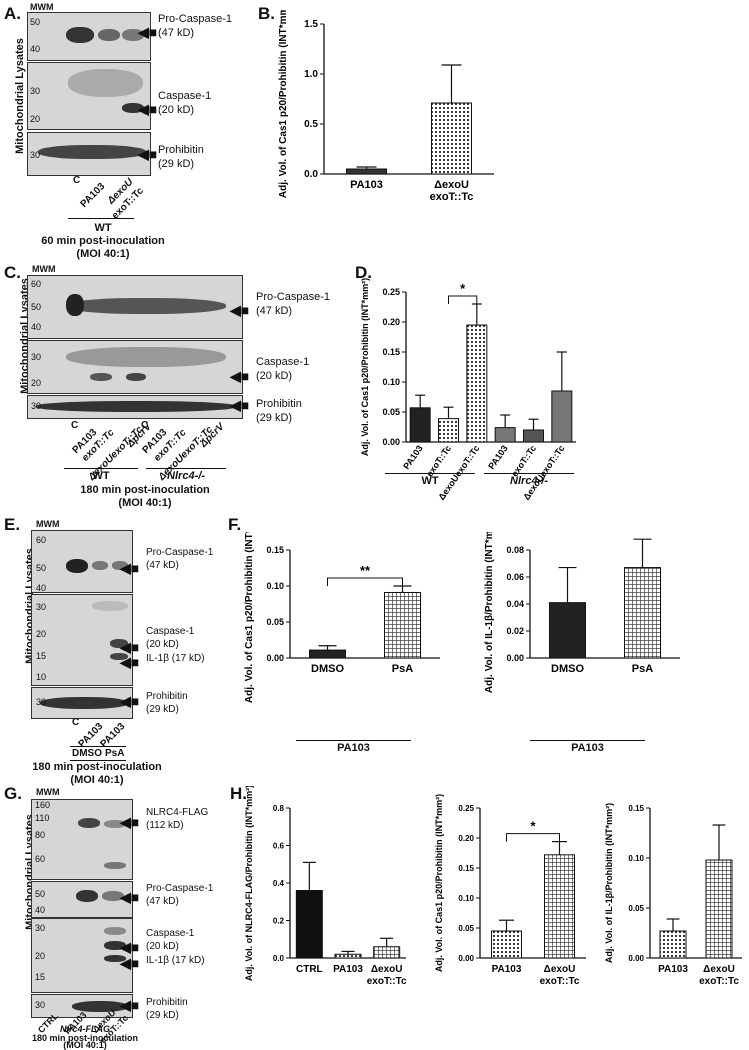 This screenshot has height=1050, width=749. What do you see at coordinates (48, 792) in the screenshot?
I see `panel-g-mwm: MWM` at bounding box center [48, 792].